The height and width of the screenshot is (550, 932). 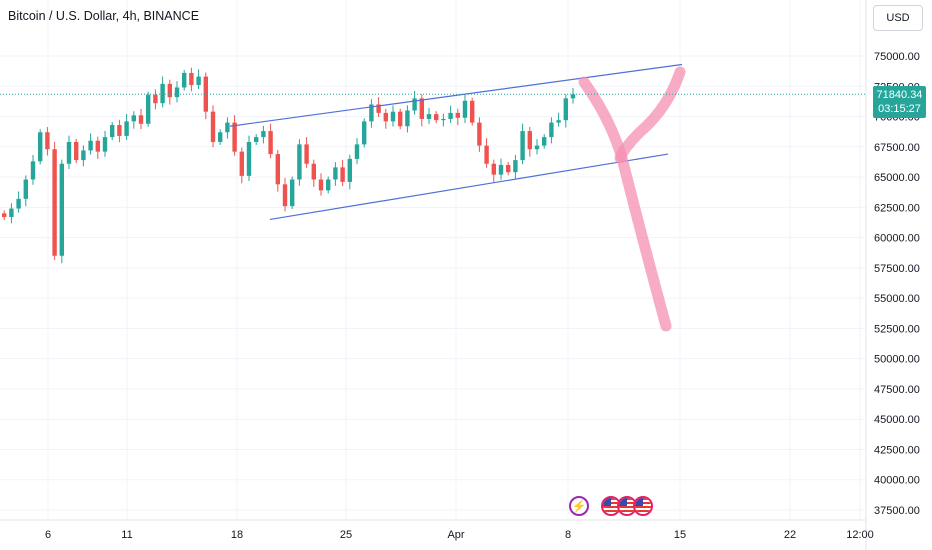 What do you see at coordinates (650, 115) in the screenshot?
I see `freehand-stroke-up` at bounding box center [650, 115].